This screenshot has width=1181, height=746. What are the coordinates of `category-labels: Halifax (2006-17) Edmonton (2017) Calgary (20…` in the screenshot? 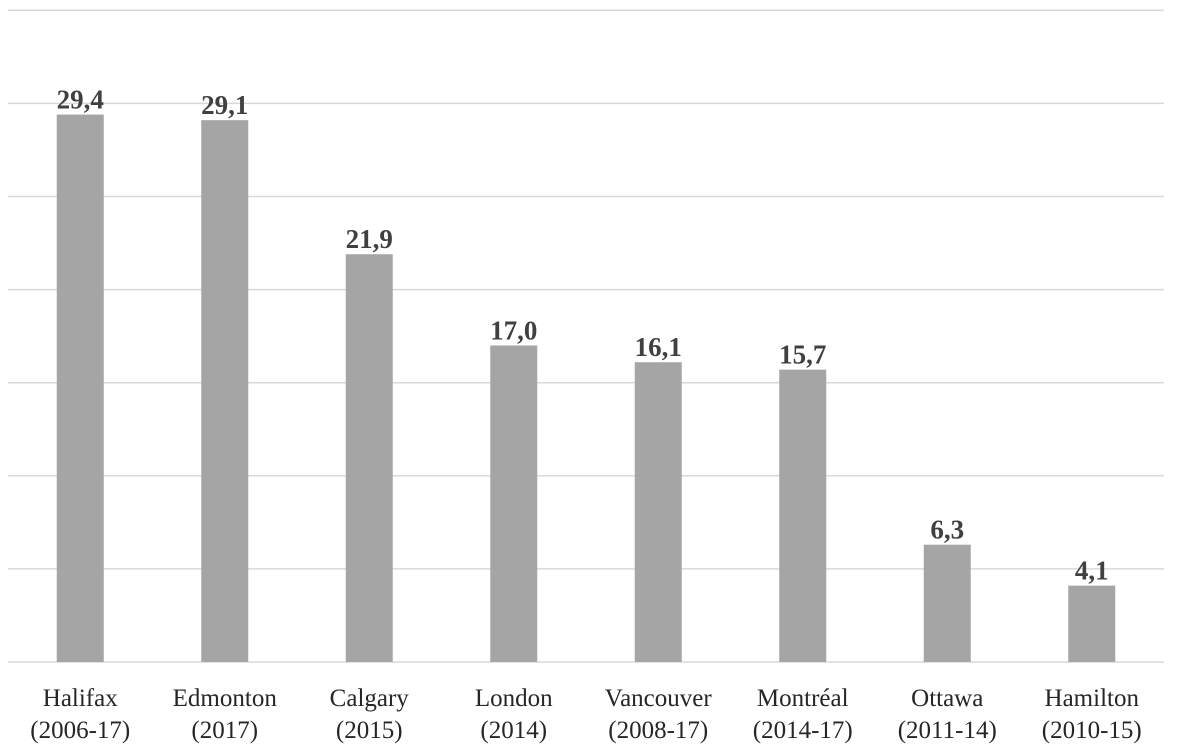 It's located at (585, 714).